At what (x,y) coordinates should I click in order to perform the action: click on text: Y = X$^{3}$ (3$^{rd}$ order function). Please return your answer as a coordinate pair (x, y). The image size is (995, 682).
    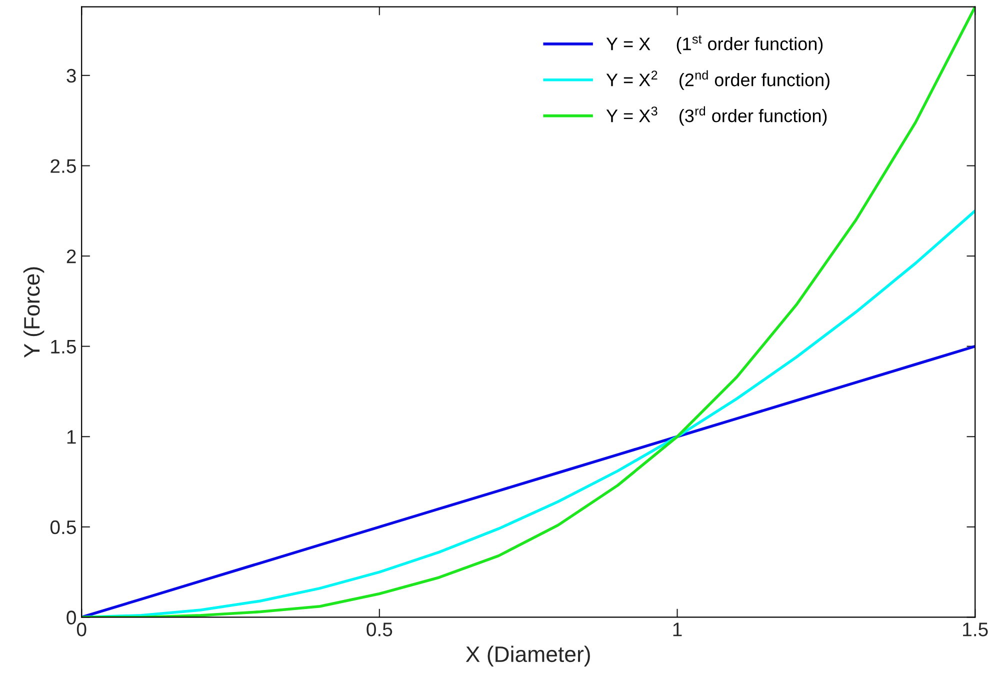
    Looking at the image, I should click on (716, 116).